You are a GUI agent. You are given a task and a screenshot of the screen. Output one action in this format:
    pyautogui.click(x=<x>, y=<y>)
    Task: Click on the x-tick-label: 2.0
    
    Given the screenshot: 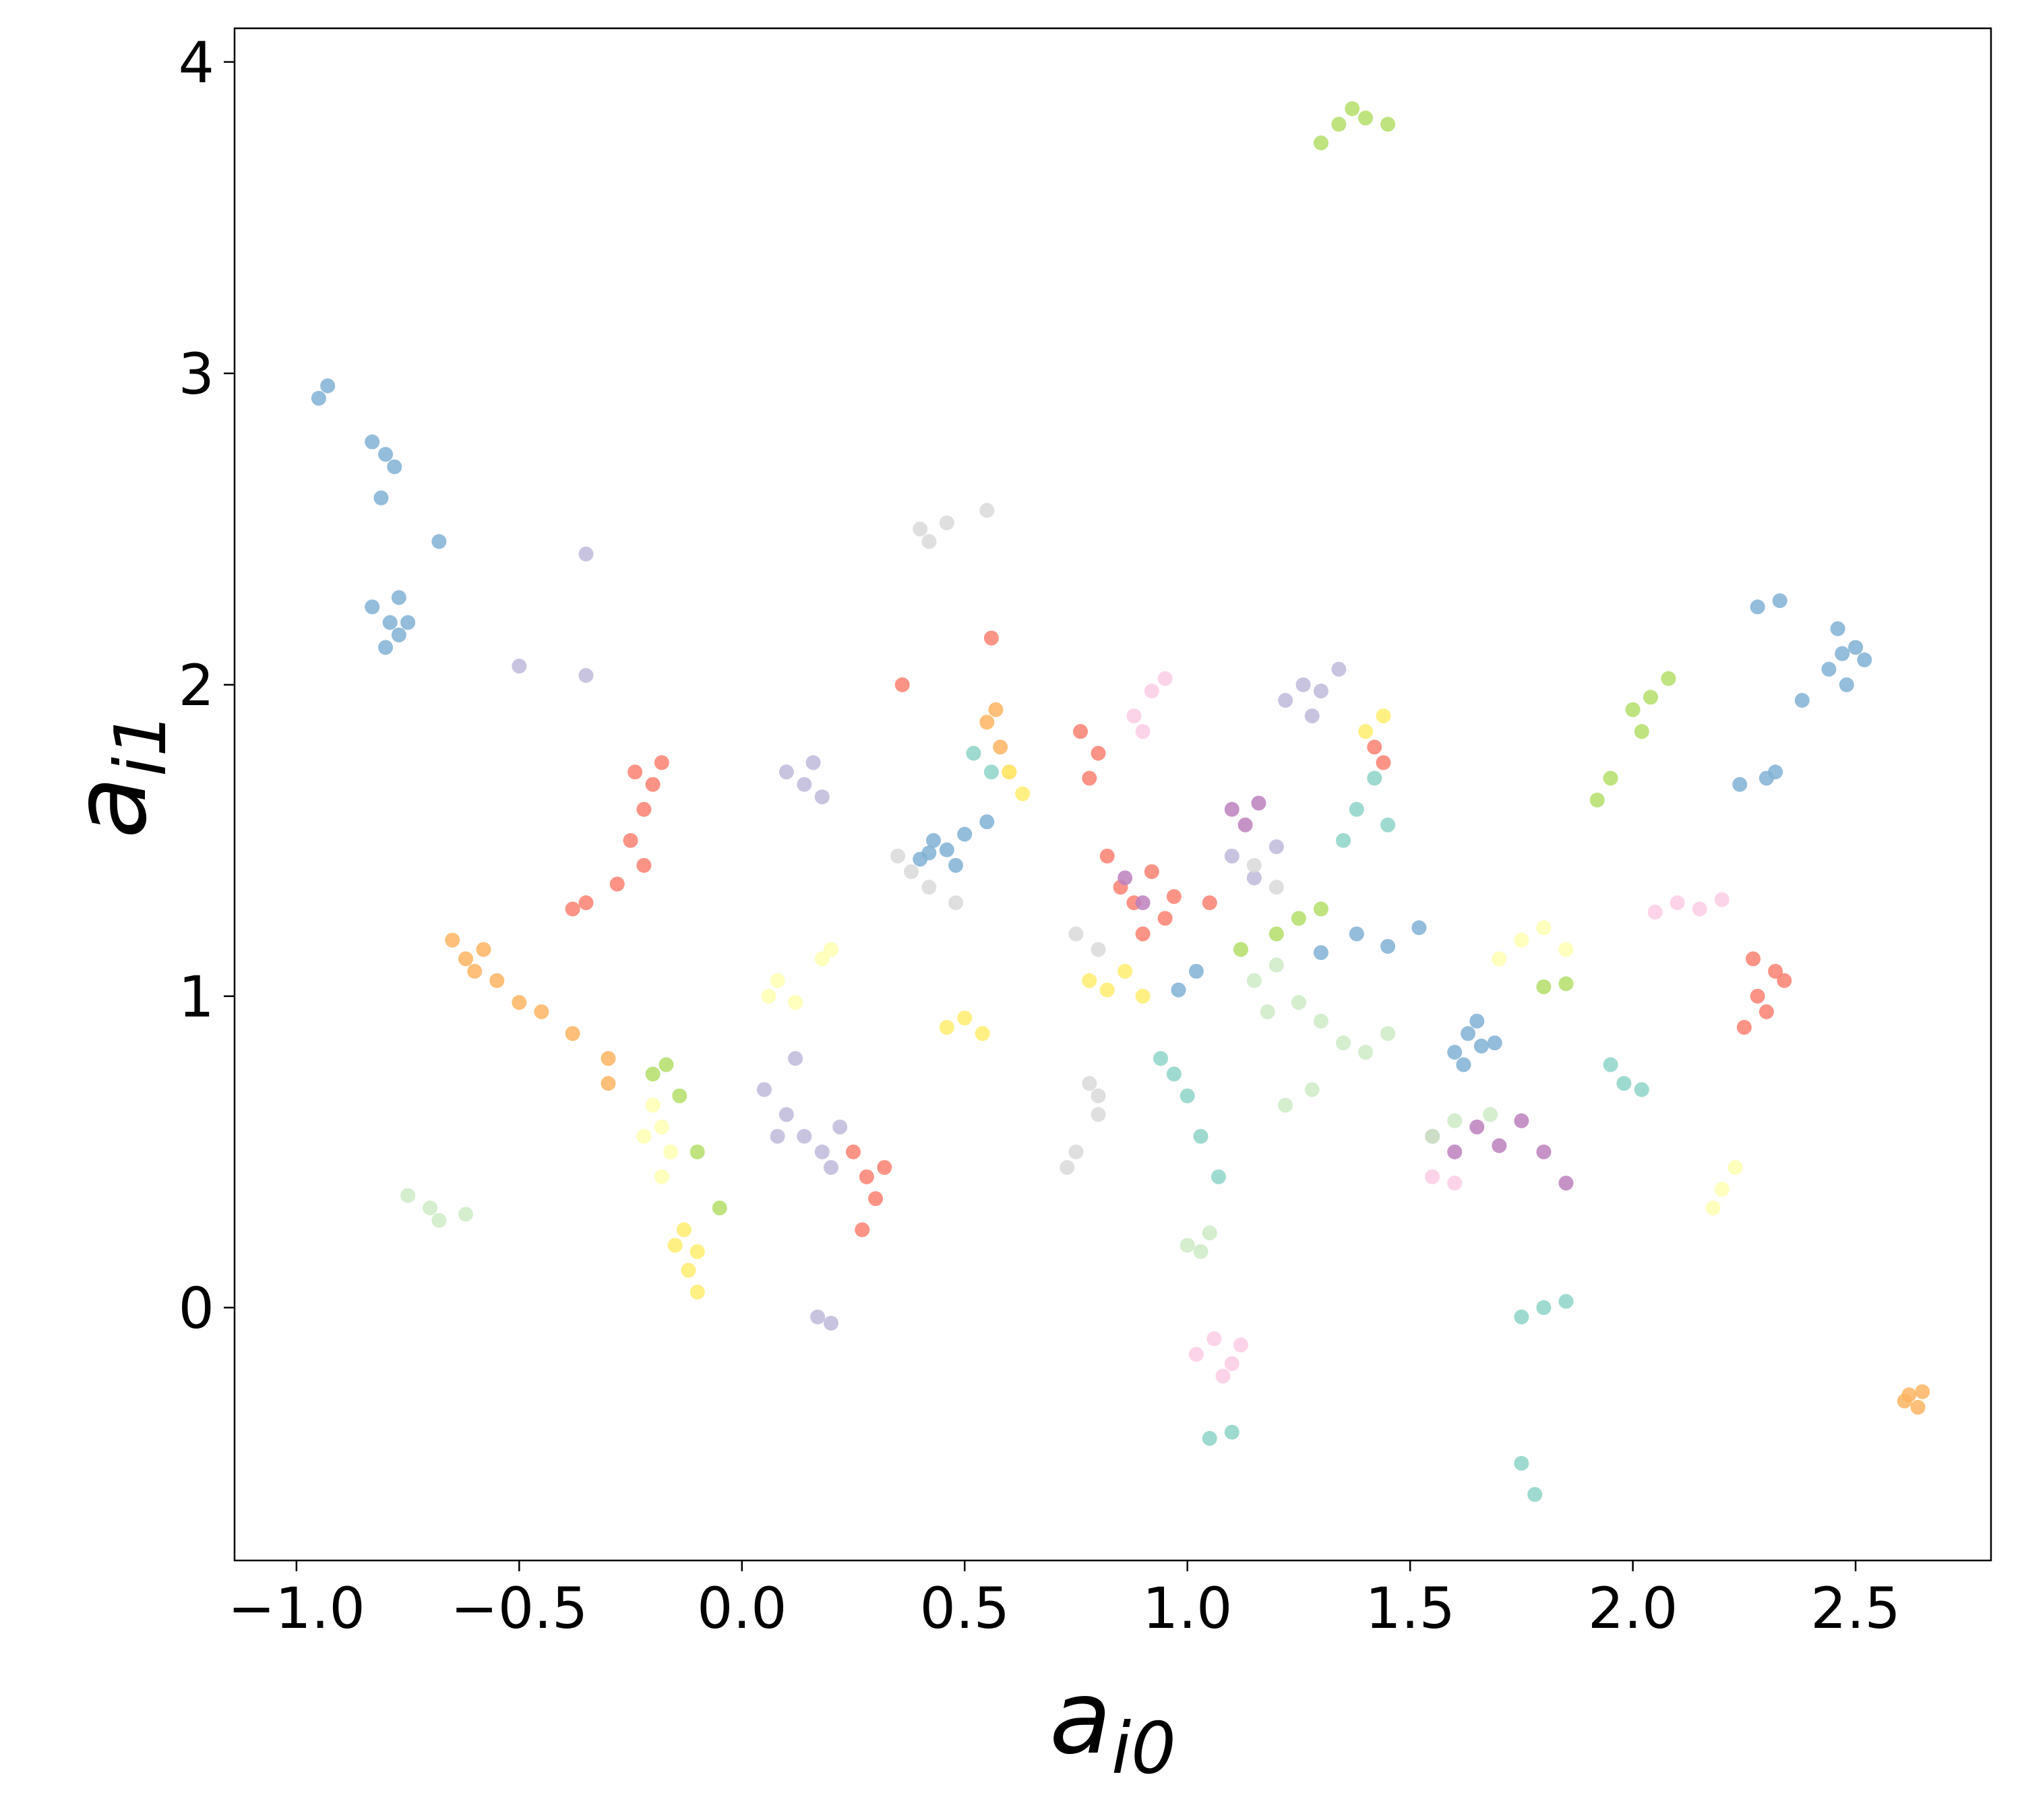 What is the action you would take?
    pyautogui.click(x=1633, y=1608)
    